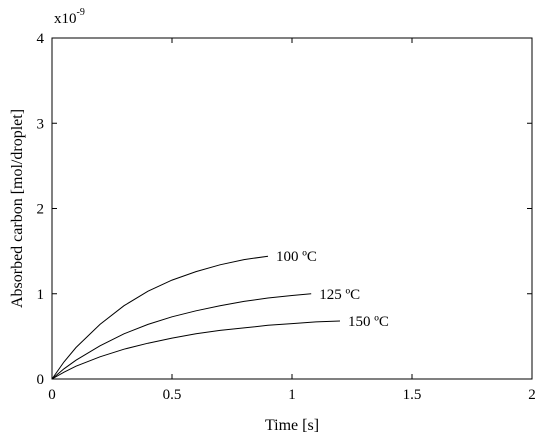 The height and width of the screenshot is (442, 550). Describe the element at coordinates (41, 124) in the screenshot. I see `y-tick-label: 3` at that location.